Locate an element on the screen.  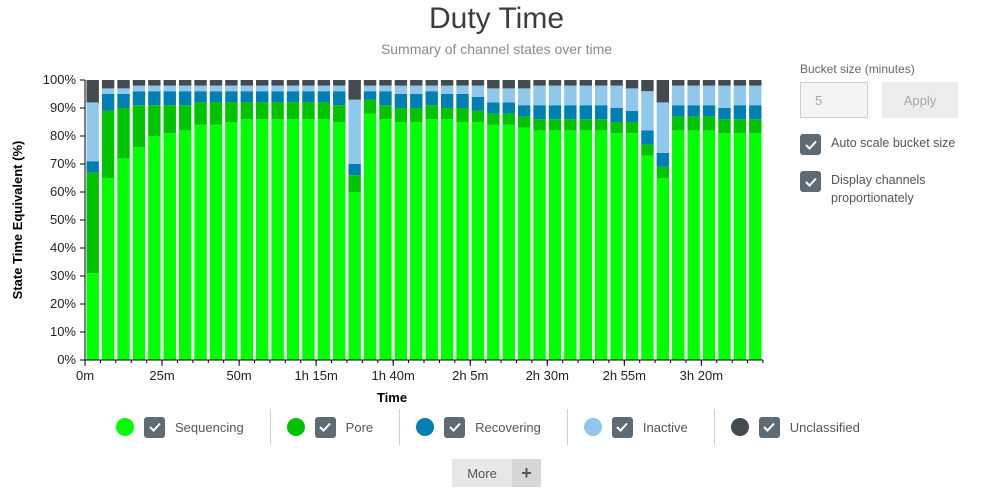
more-button: More is located at coordinates (482, 473).